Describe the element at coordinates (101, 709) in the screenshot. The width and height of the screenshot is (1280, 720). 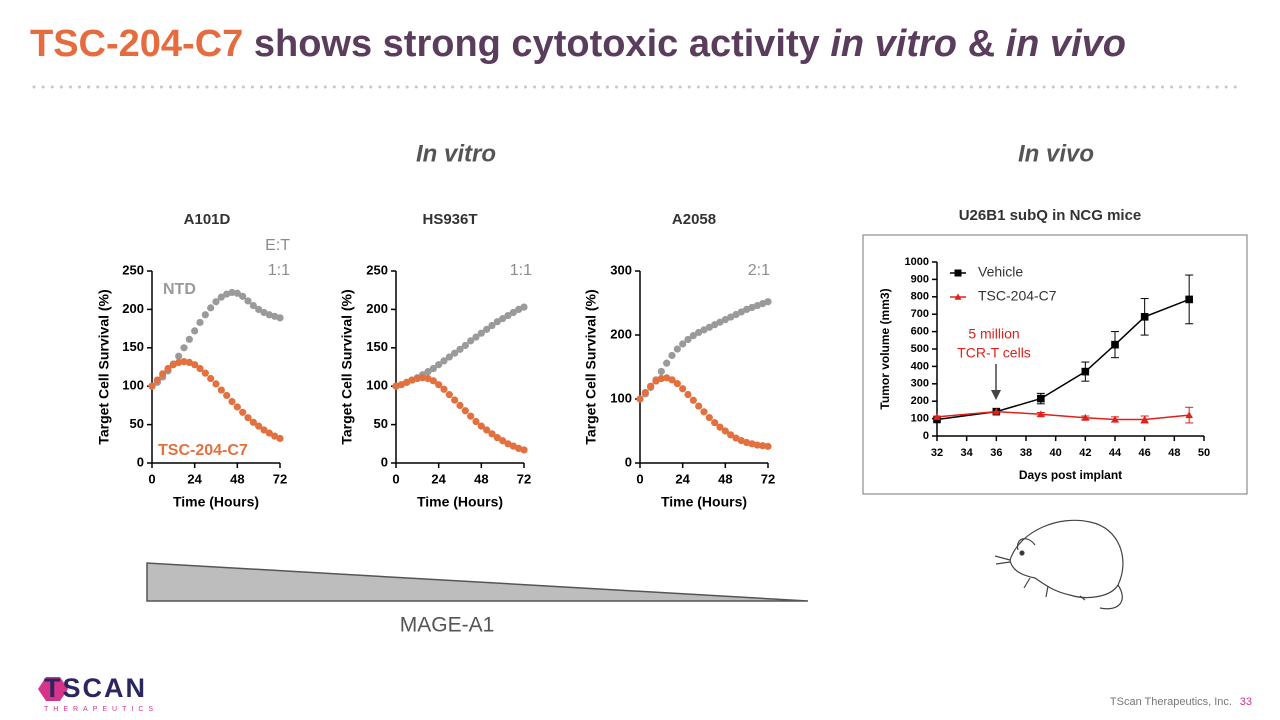
I see `logo-subtitle: THERAPEUTICS` at that location.